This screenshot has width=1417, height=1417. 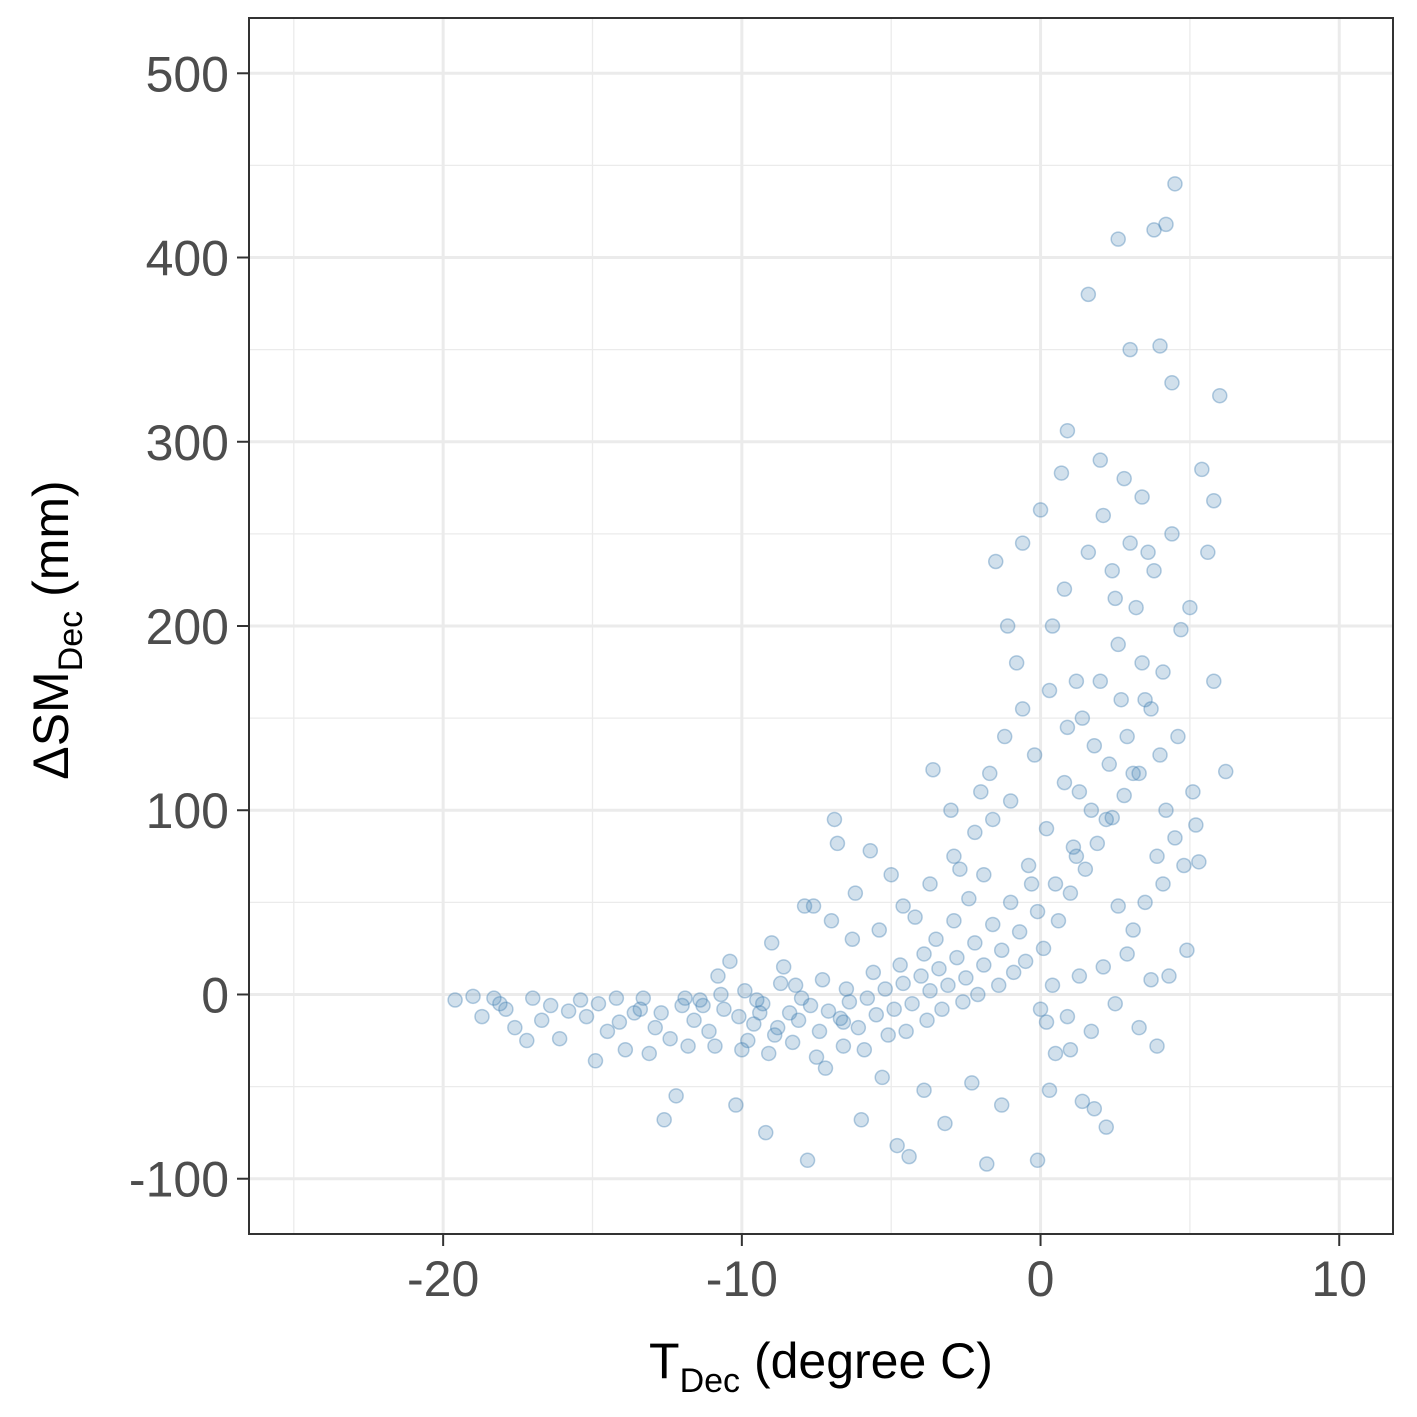 I want to click on x-tick-label: 0, so click(x=1041, y=1279).